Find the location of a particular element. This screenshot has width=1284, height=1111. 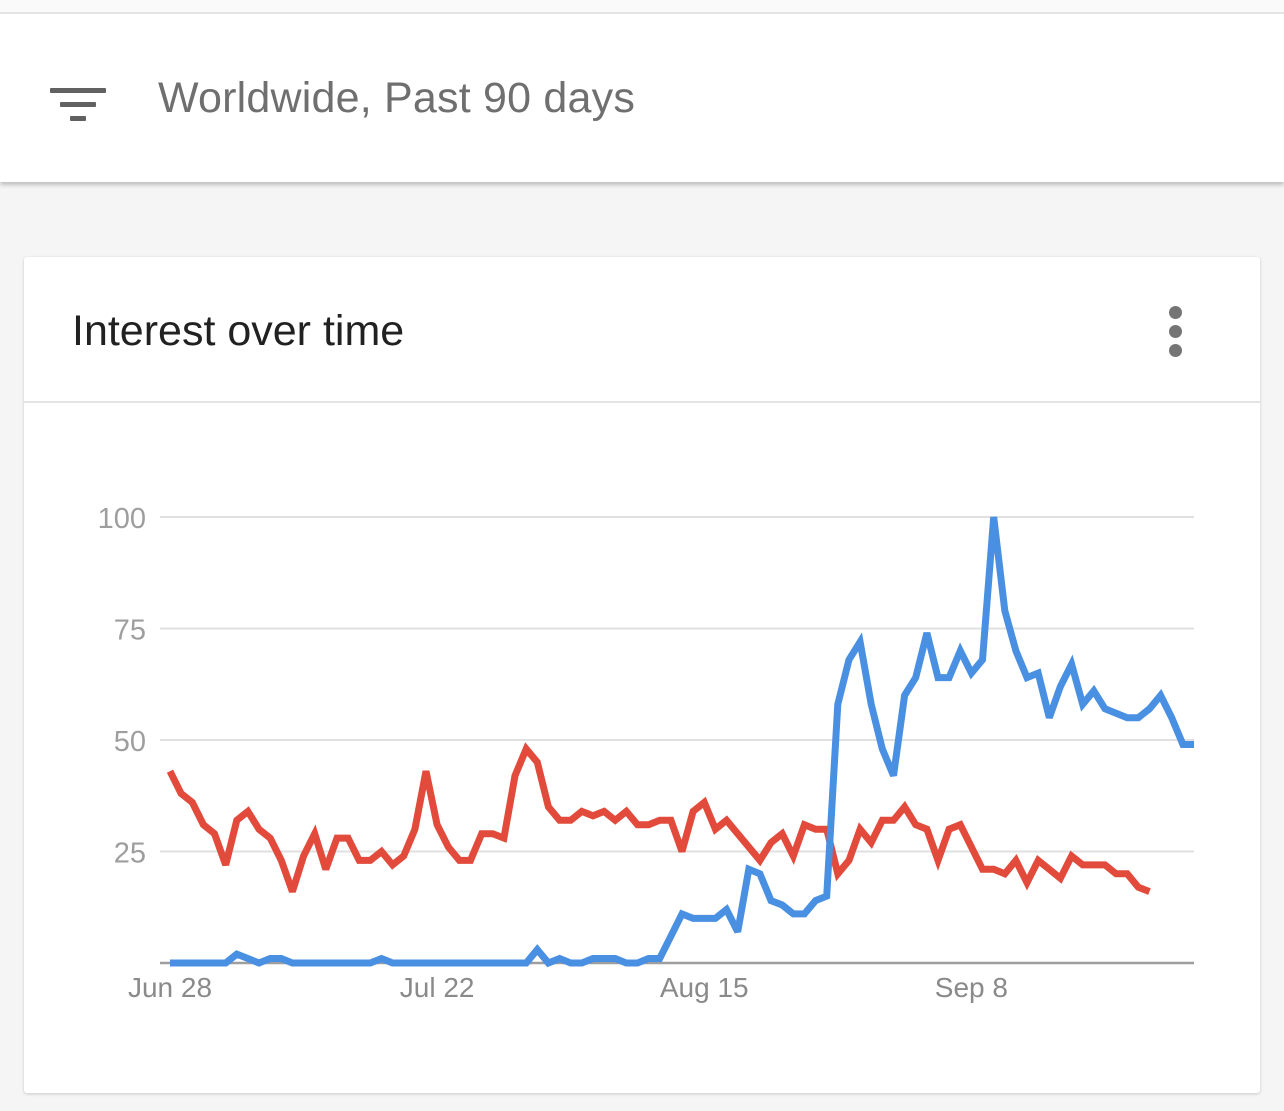

filter-list-icon is located at coordinates (78, 98).